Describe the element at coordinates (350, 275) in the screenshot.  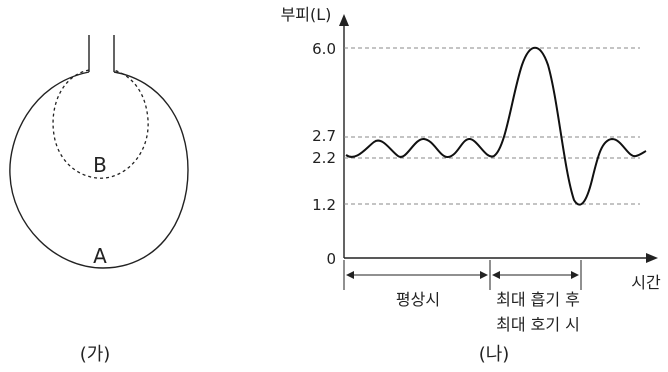
I see `arrowhead-normal-left` at that location.